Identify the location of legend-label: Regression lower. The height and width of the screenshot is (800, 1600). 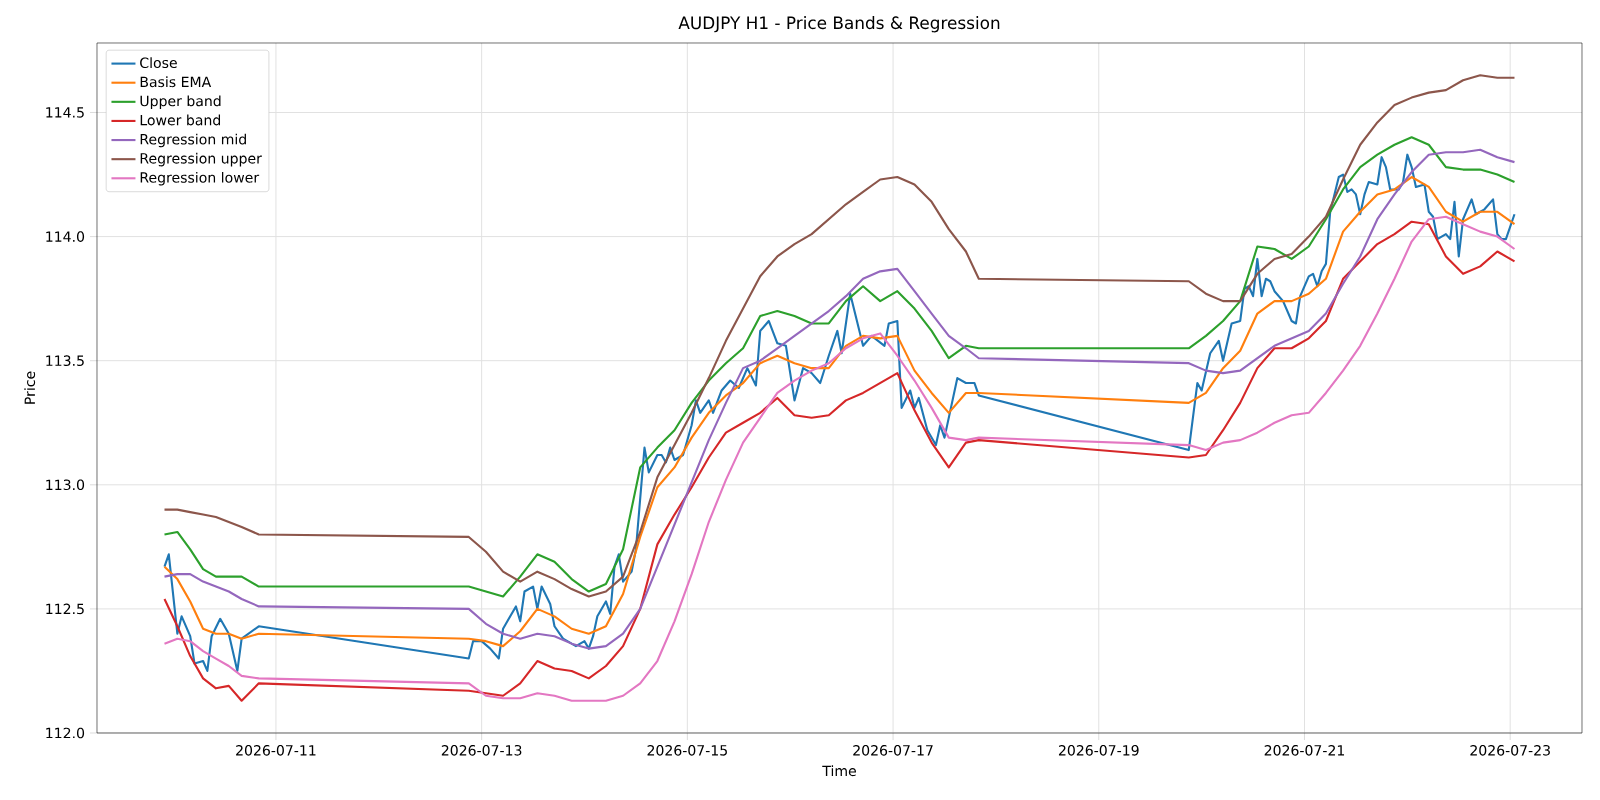
(200, 178).